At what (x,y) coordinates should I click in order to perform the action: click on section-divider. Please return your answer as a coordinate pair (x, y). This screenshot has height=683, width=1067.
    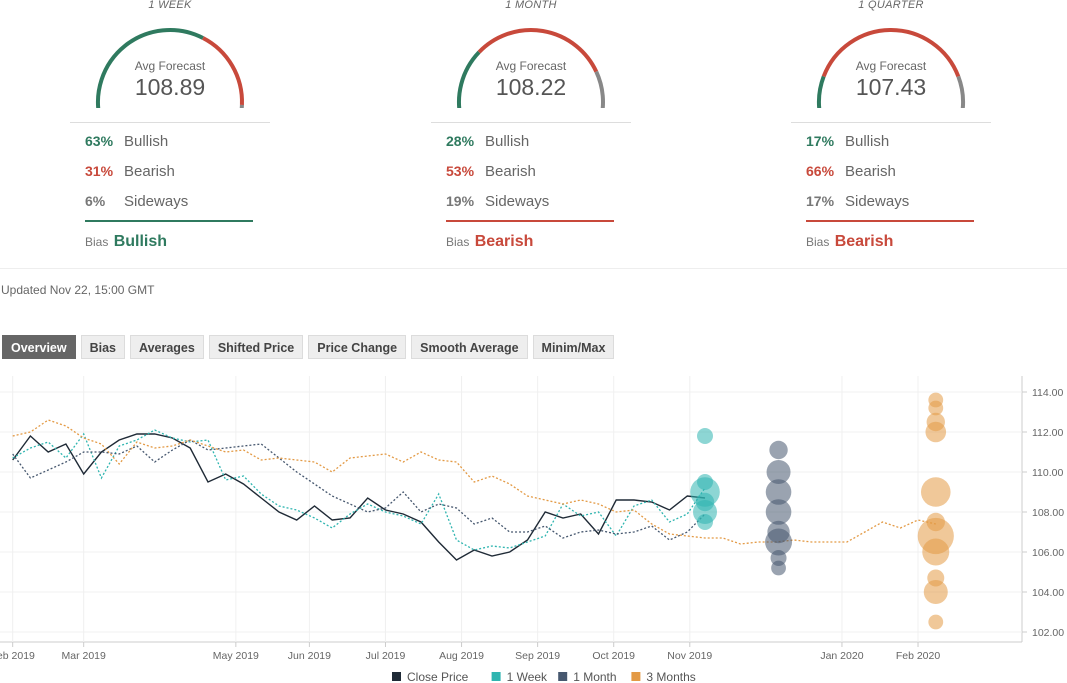
    Looking at the image, I should click on (533, 268).